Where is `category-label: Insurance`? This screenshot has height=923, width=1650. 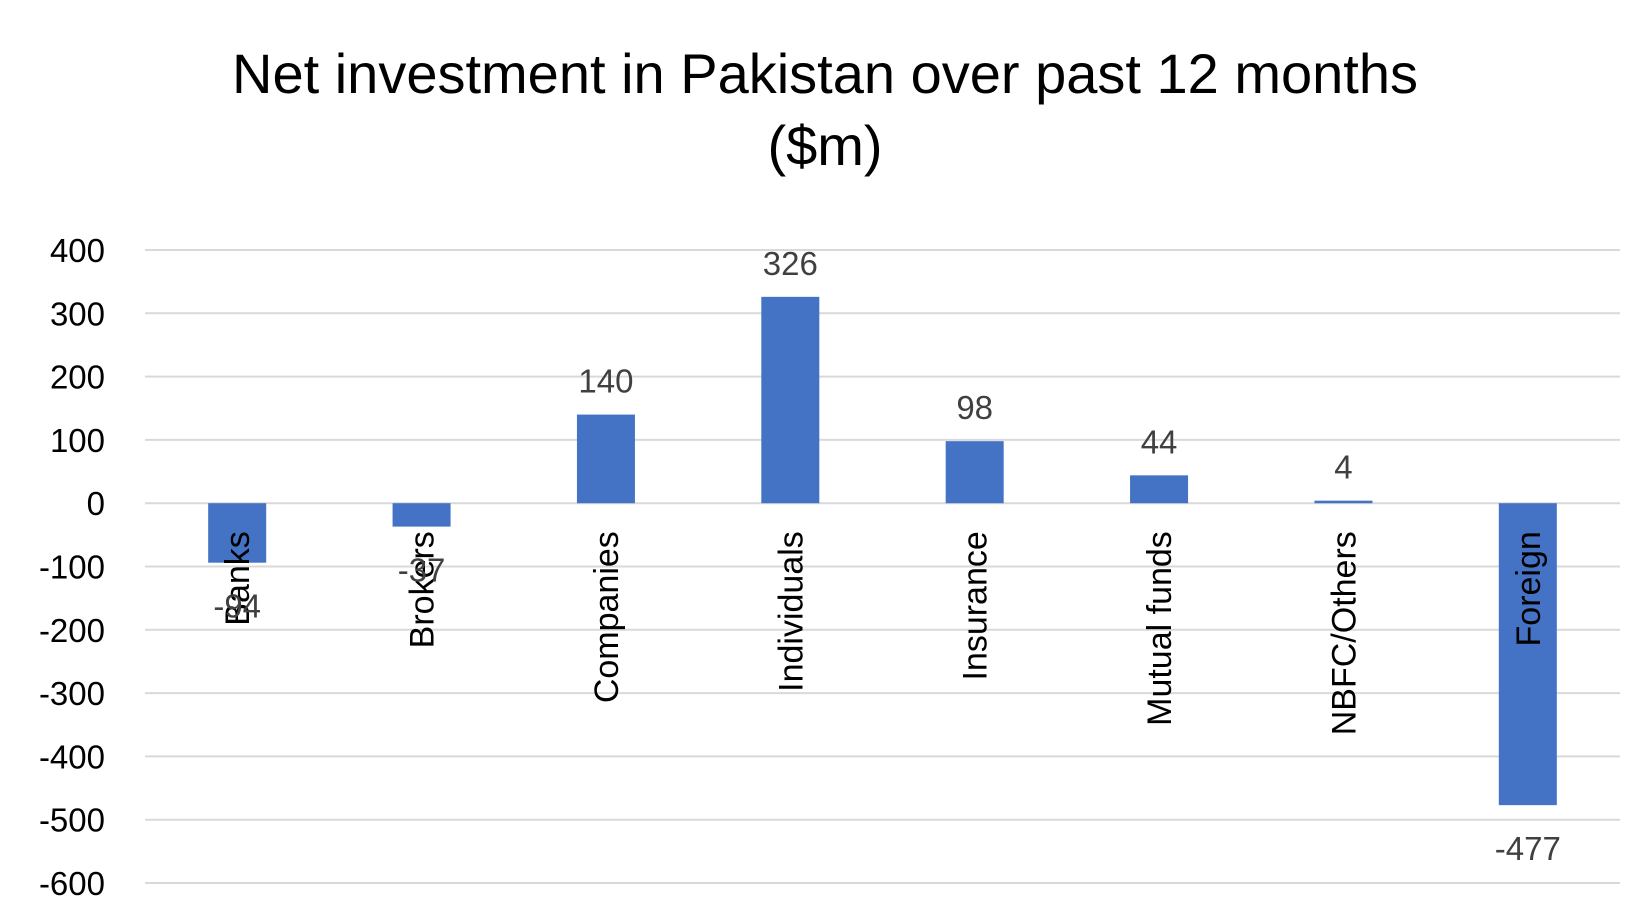 category-label: Insurance is located at coordinates (976, 605).